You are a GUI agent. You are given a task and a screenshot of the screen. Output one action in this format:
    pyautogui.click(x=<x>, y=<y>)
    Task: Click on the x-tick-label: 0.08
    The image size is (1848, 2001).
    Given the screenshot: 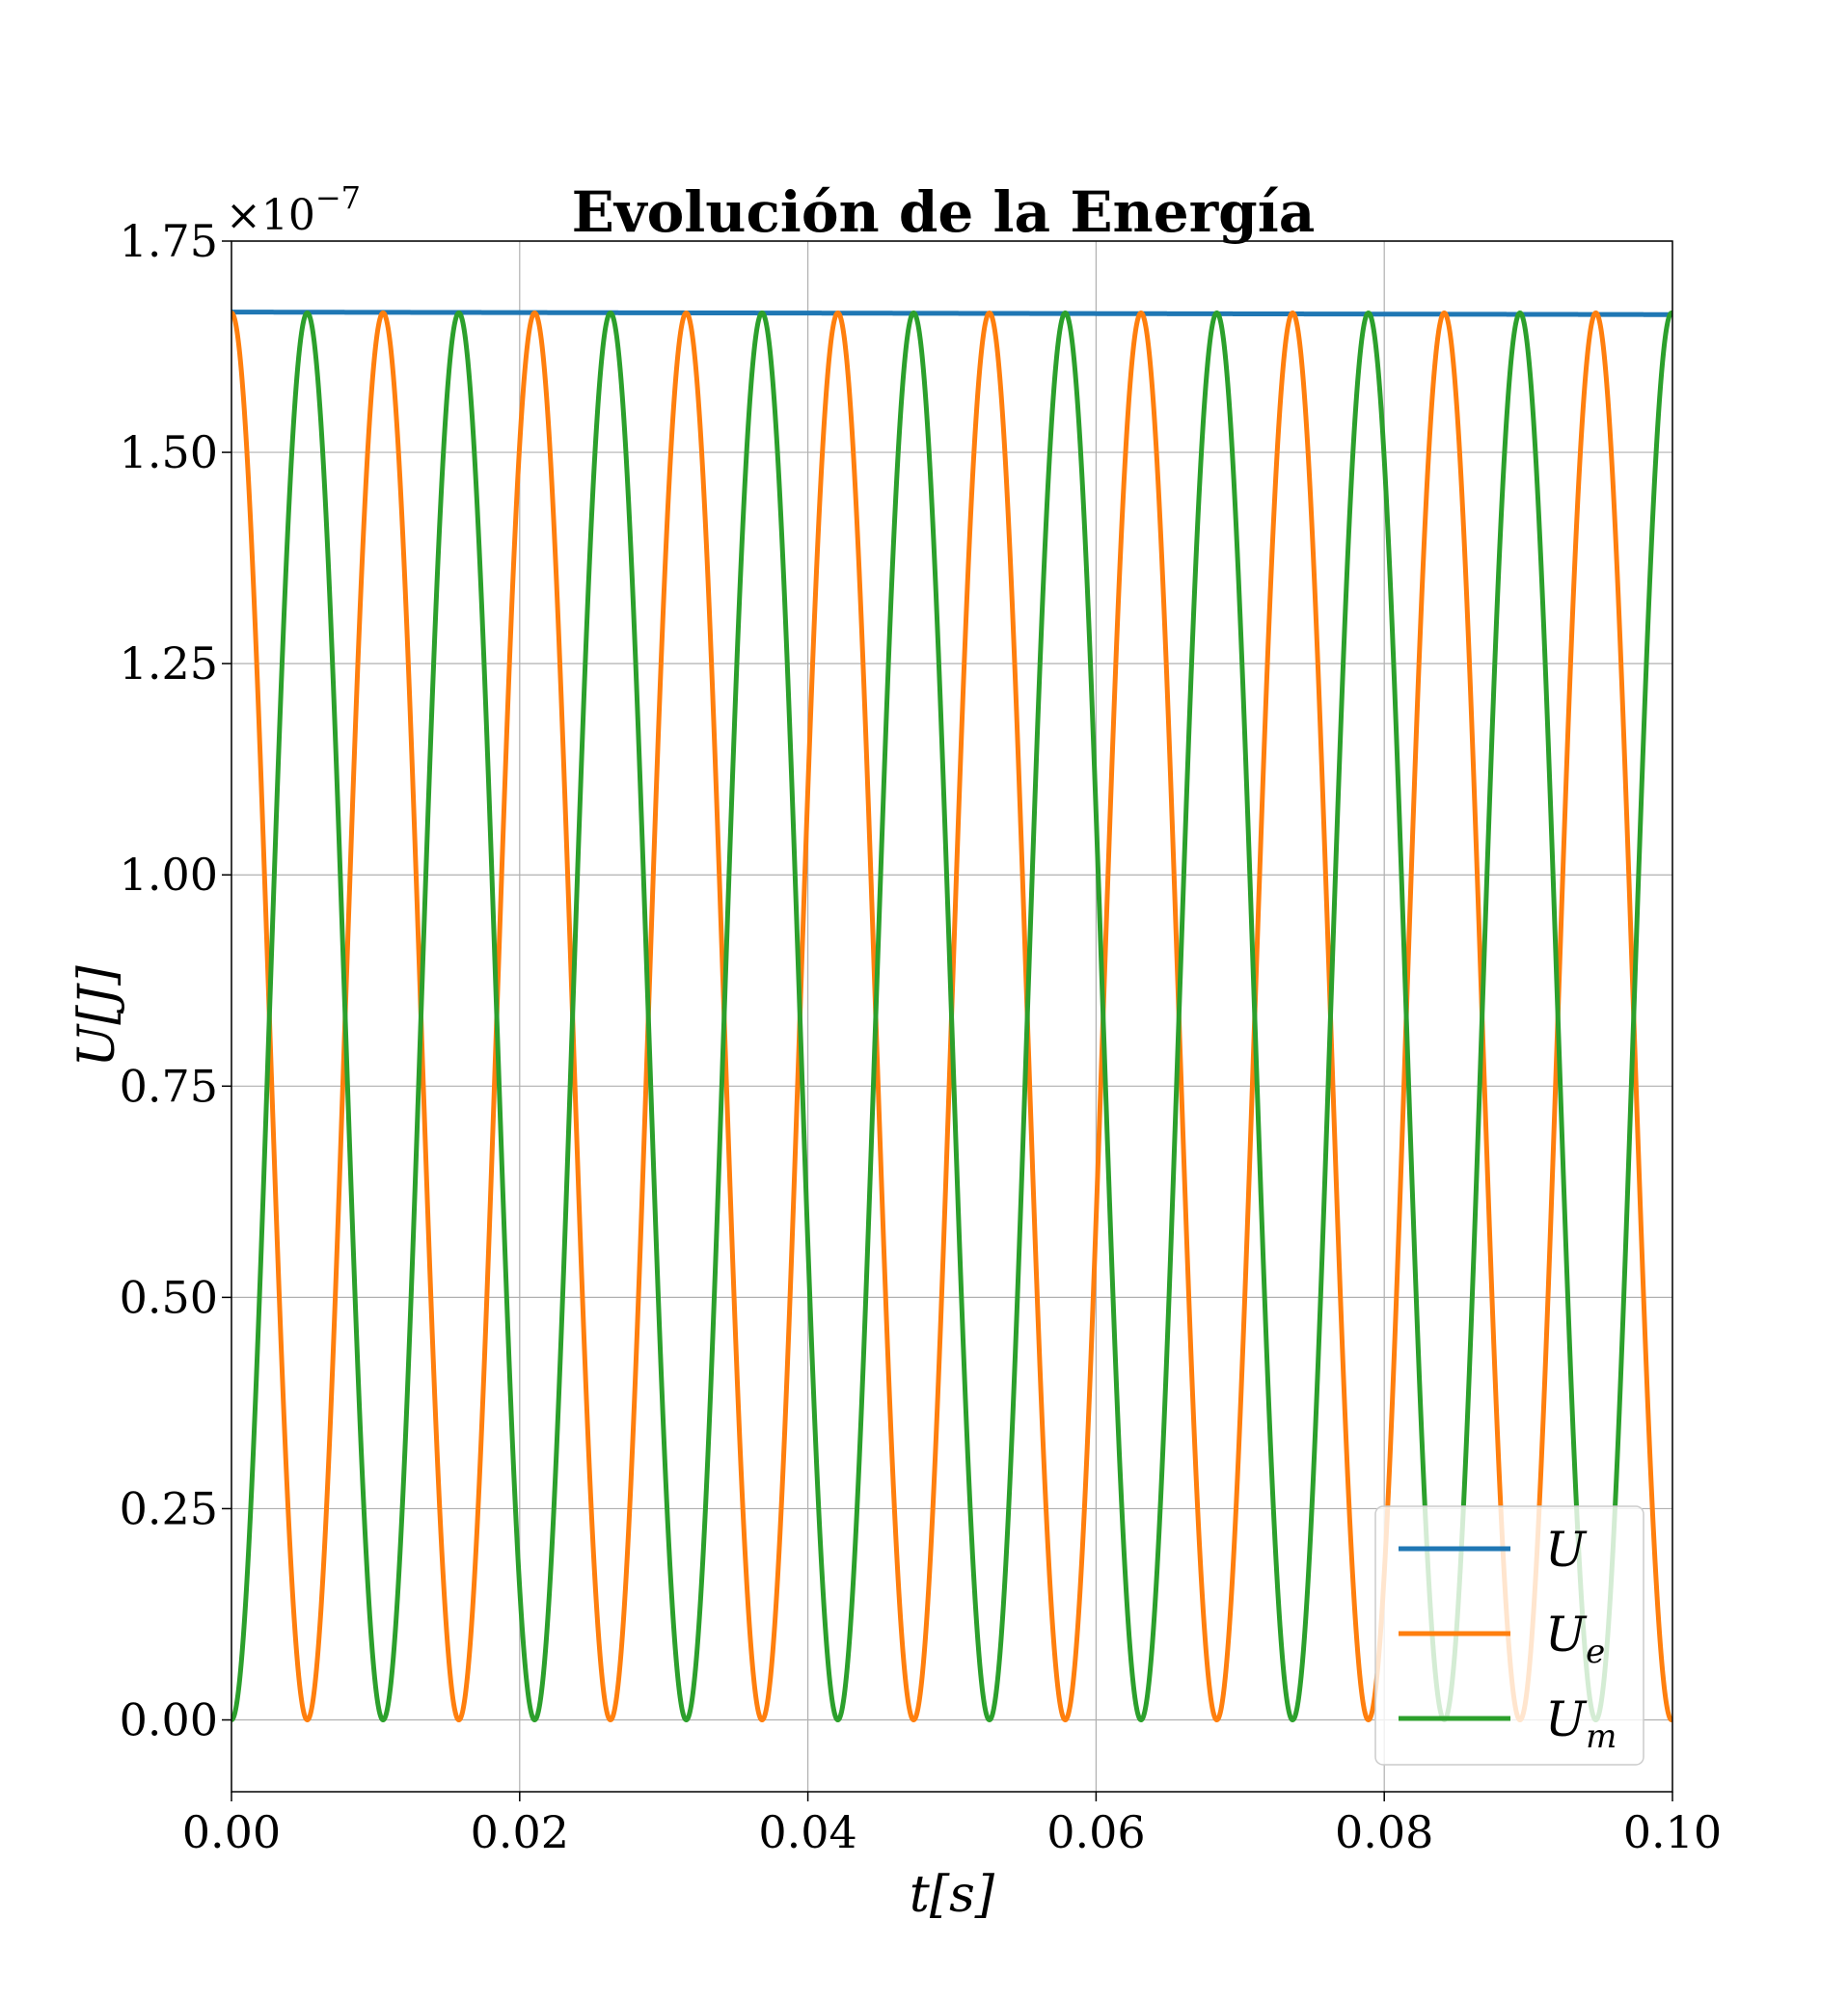 What is the action you would take?
    pyautogui.click(x=1384, y=1832)
    